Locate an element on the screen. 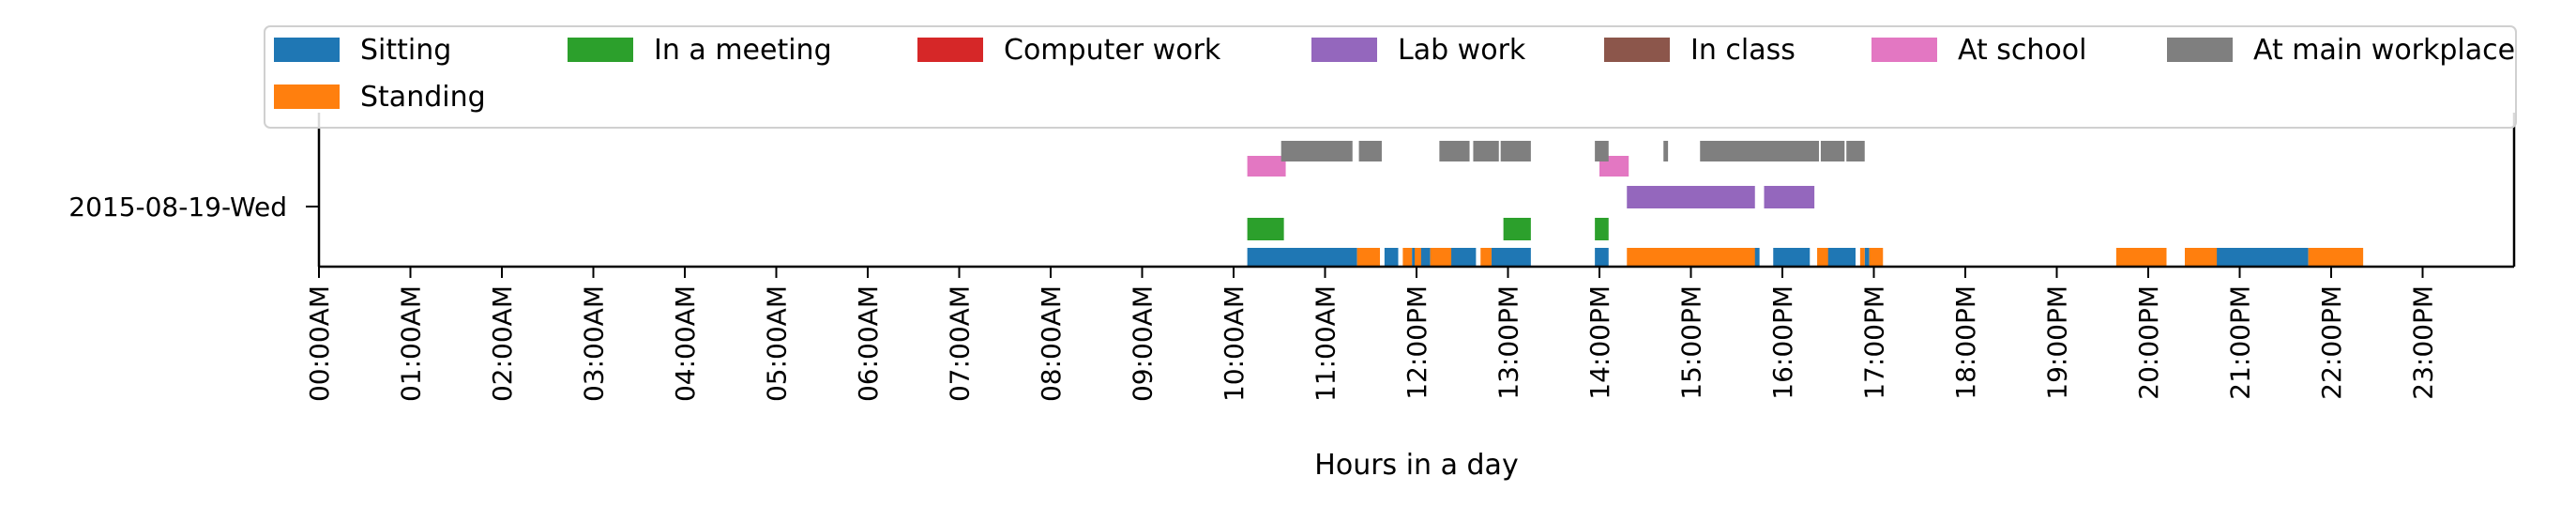 This screenshot has width=2576, height=507. legend-swatch-in-class is located at coordinates (1637, 50).